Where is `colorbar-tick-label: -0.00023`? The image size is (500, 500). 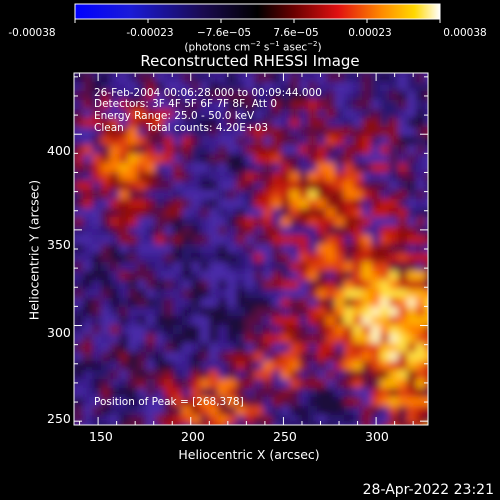
colorbar-tick-label: -0.00023 is located at coordinates (150, 33).